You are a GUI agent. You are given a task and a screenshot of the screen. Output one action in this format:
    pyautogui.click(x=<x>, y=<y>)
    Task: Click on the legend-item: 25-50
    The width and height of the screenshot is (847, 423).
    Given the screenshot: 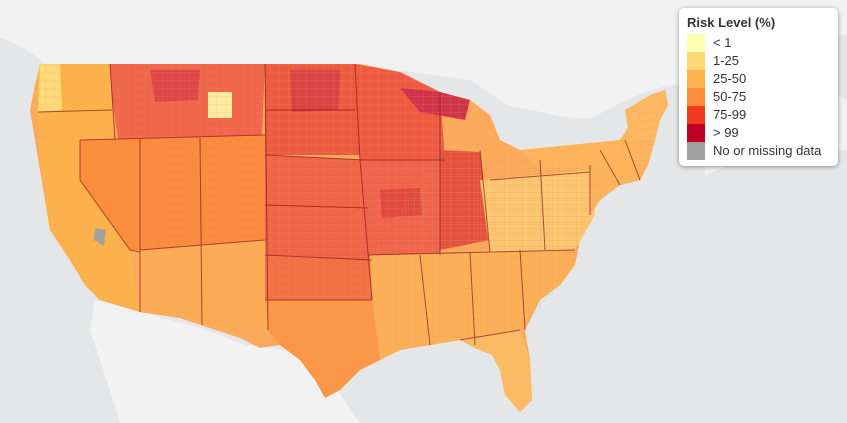 What is the action you would take?
    pyautogui.click(x=758, y=79)
    